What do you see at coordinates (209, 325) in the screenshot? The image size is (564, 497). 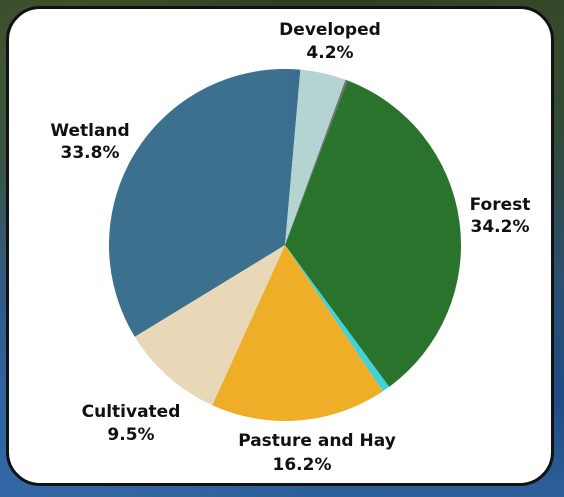 I see `slice-cultivated` at bounding box center [209, 325].